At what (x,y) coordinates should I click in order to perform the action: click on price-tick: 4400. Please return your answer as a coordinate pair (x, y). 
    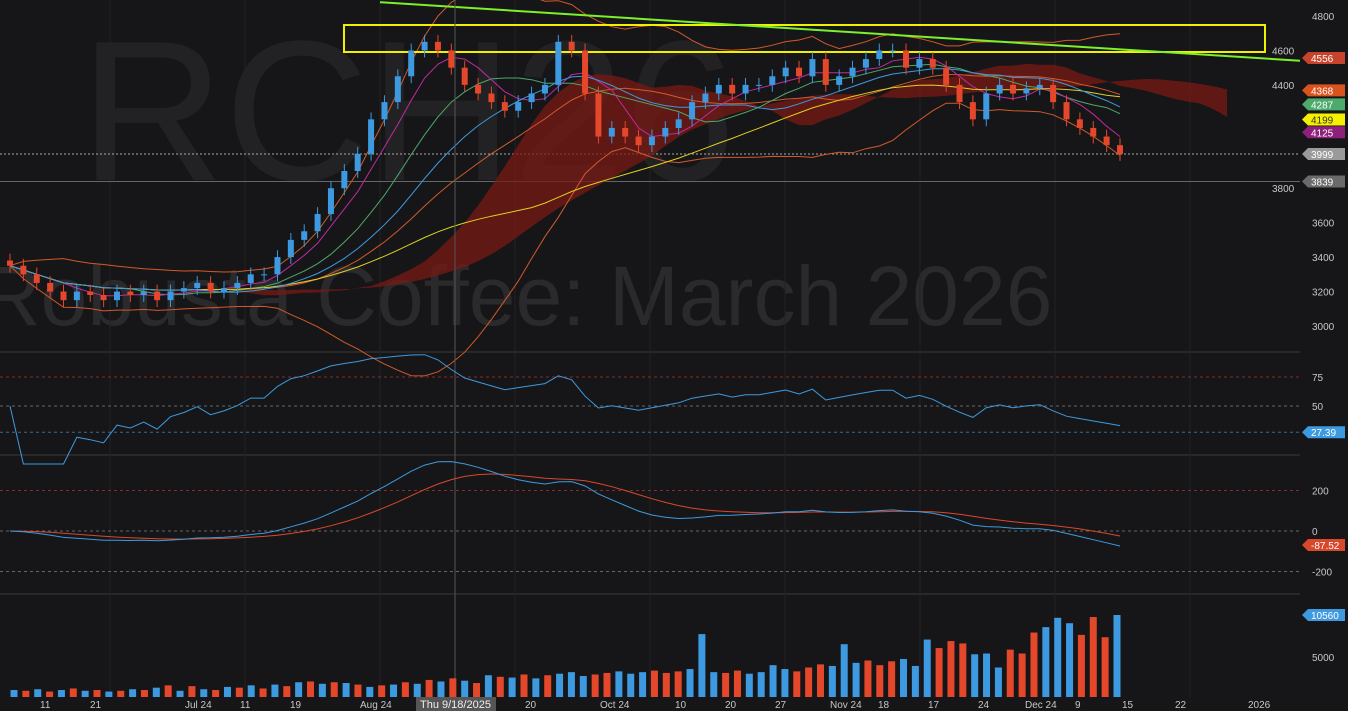
    Looking at the image, I should click on (1283, 86).